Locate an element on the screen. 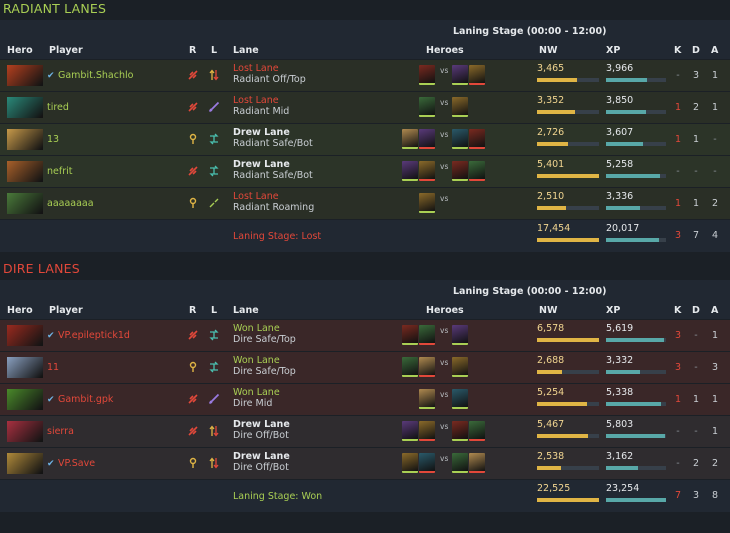 This screenshot has height=533, width=730. hero-header: Hero is located at coordinates (20, 50).